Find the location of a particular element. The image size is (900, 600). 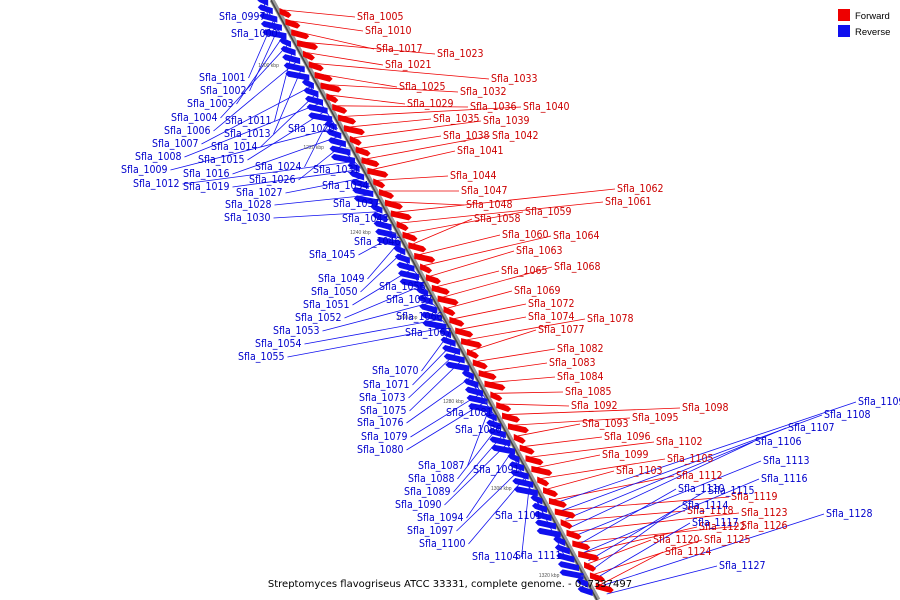

forward-gene-label: Sfla_1082 is located at coordinates (580, 349).